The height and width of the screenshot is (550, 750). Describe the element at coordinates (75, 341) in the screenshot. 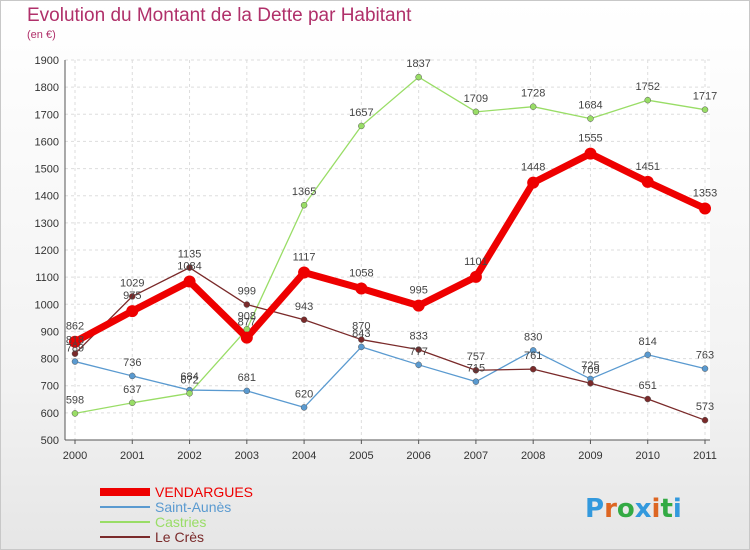

I see `data-label: 818` at that location.